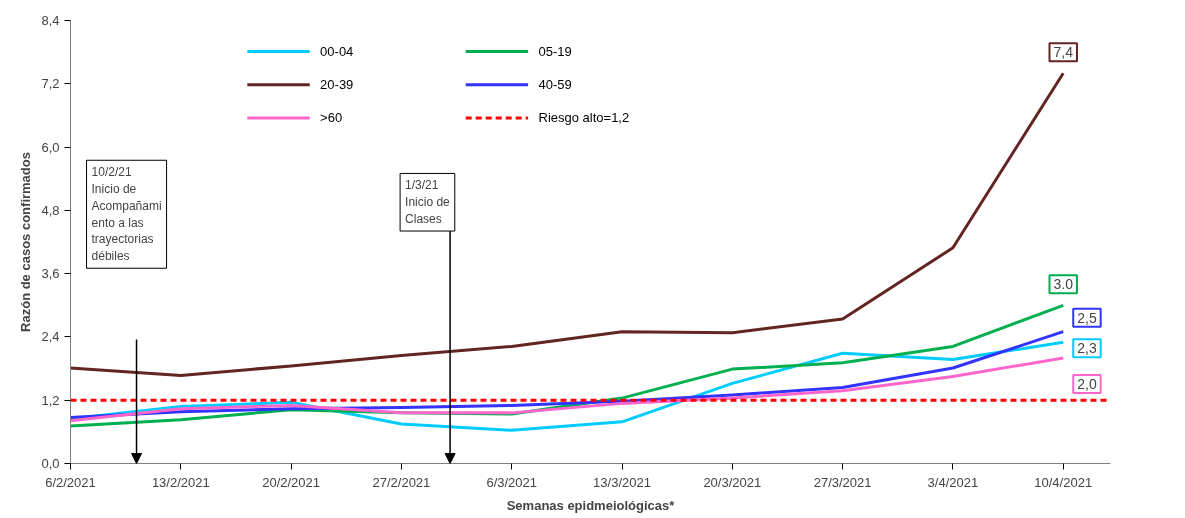  What do you see at coordinates (1087, 348) in the screenshot?
I see `data-label: 2,3` at bounding box center [1087, 348].